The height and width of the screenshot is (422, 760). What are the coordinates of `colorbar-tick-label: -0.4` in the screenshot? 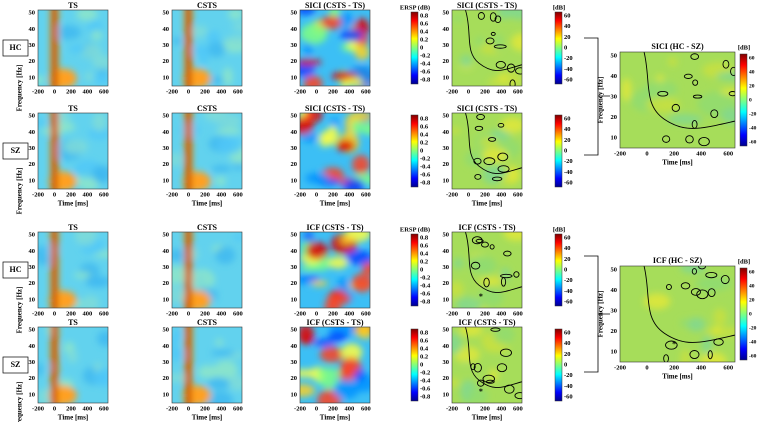 It's located at (425, 285).